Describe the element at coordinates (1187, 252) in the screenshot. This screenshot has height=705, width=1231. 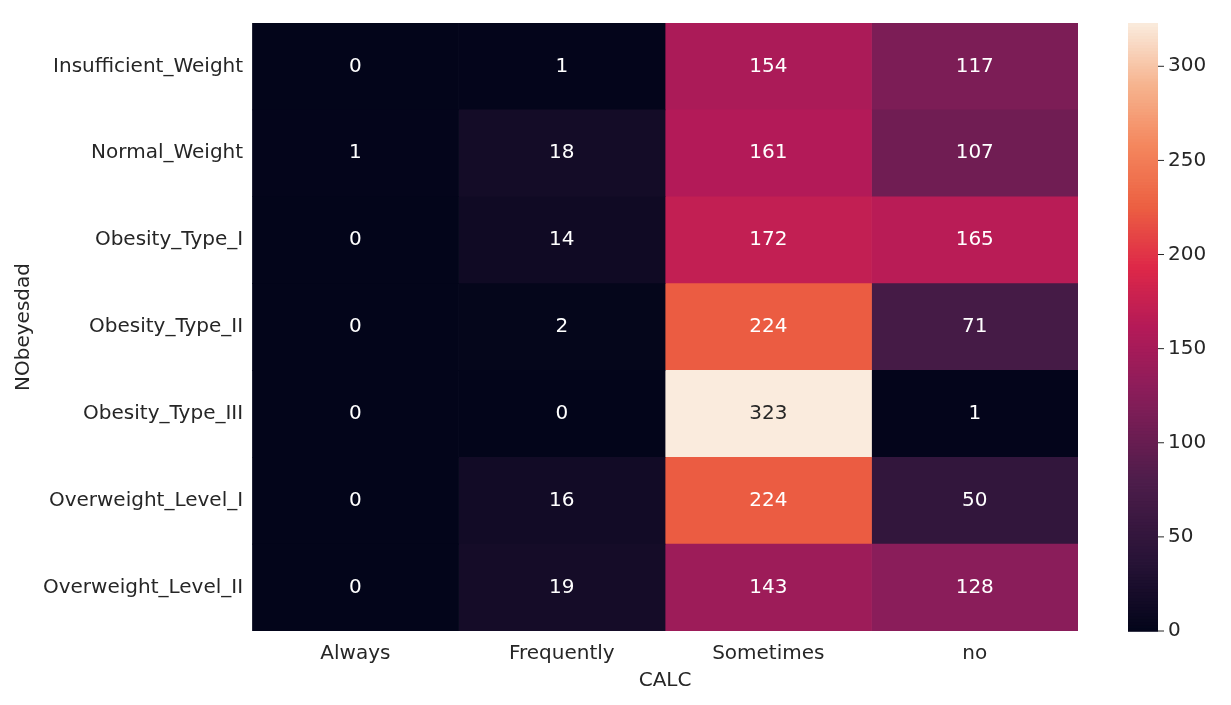
I see `color-bar-label: 200` at that location.